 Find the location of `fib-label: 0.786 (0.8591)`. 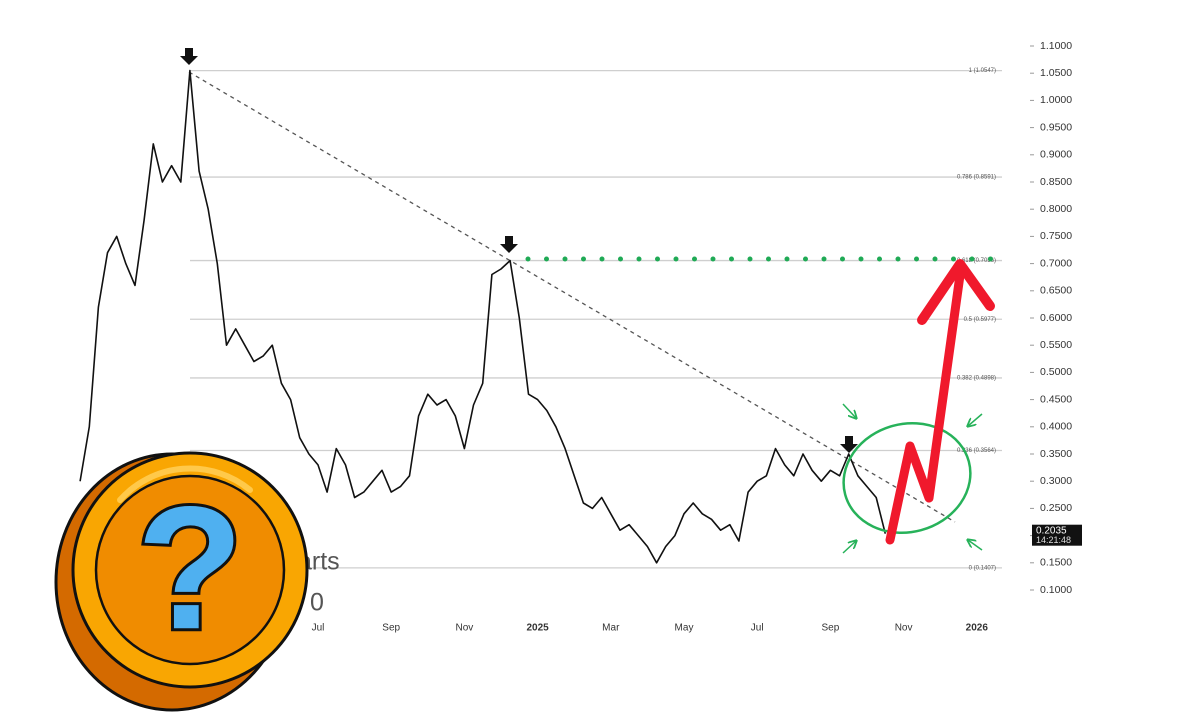

fib-label: 0.786 (0.8591) is located at coordinates (976, 178).